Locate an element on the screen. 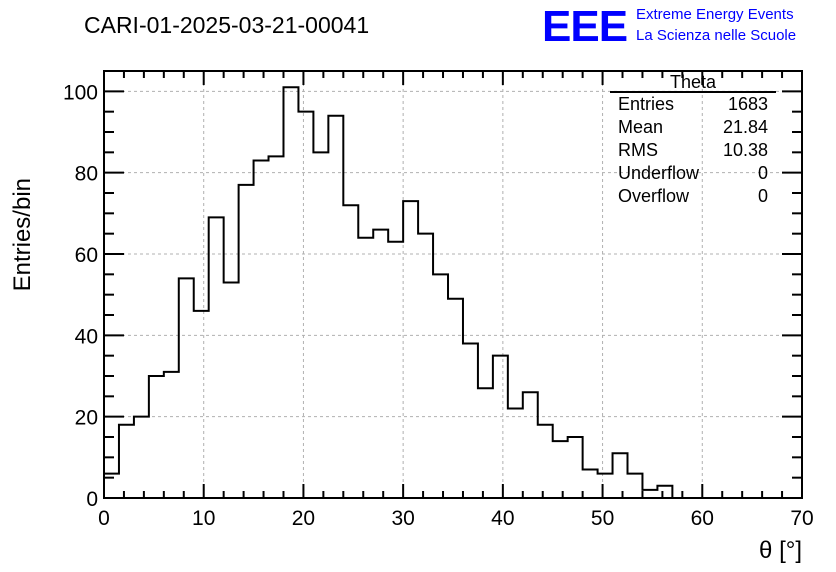  y-tick-label: 100 is located at coordinates (80, 92).